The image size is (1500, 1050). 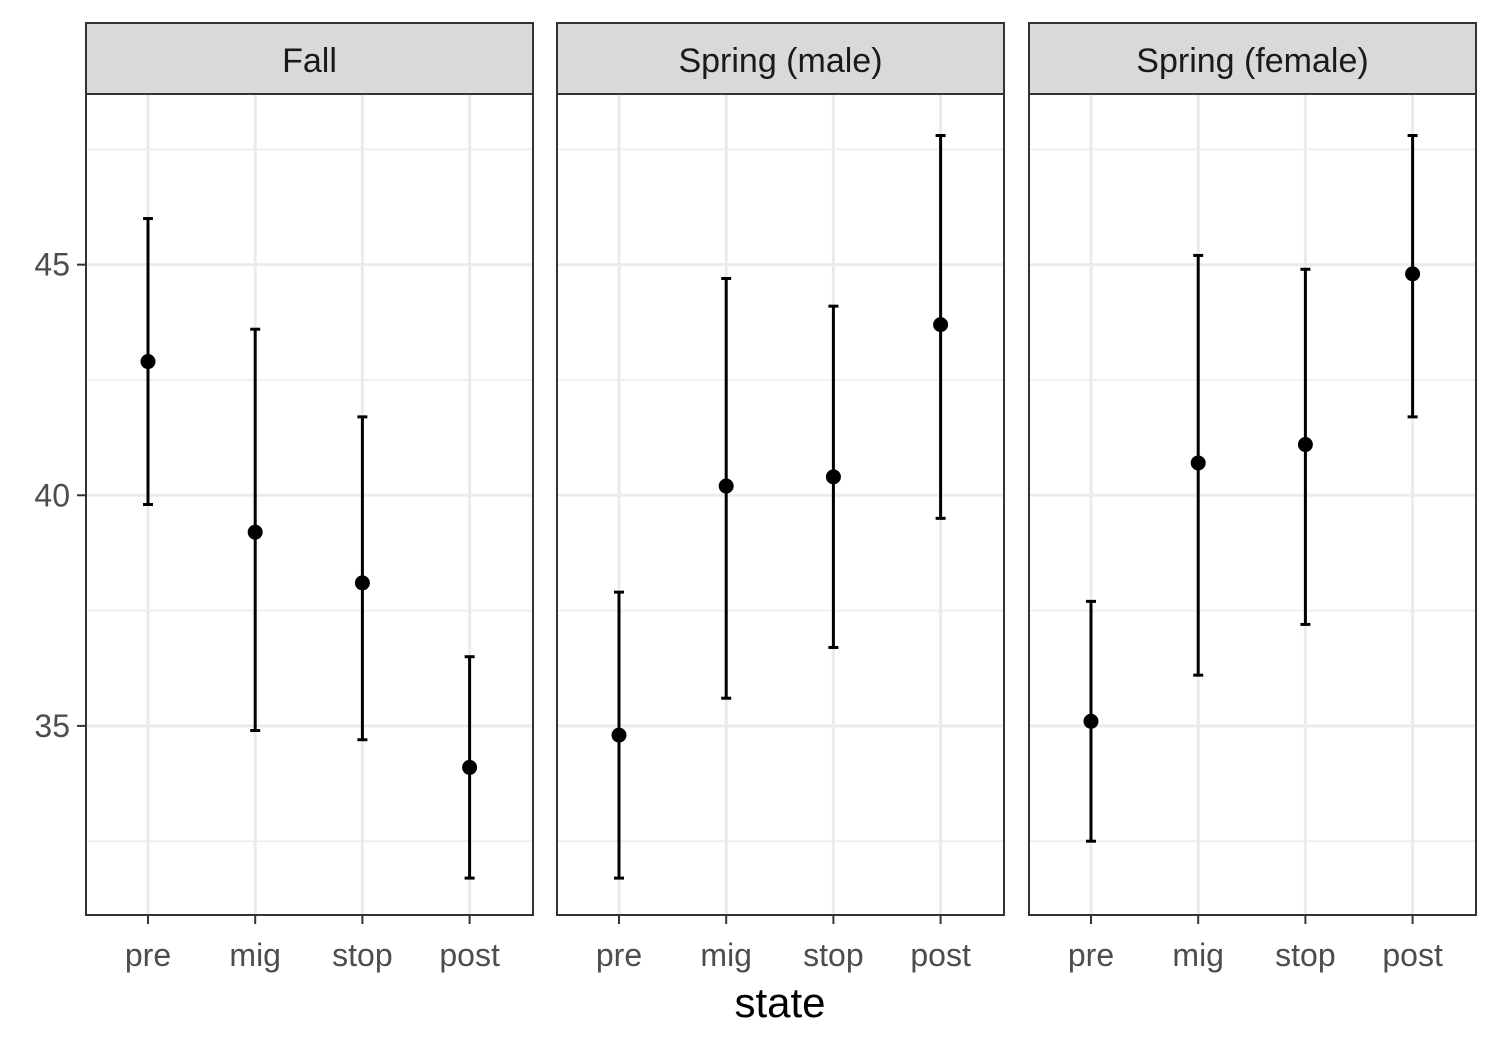 I want to click on y-tick-label: 45, so click(x=52, y=265).